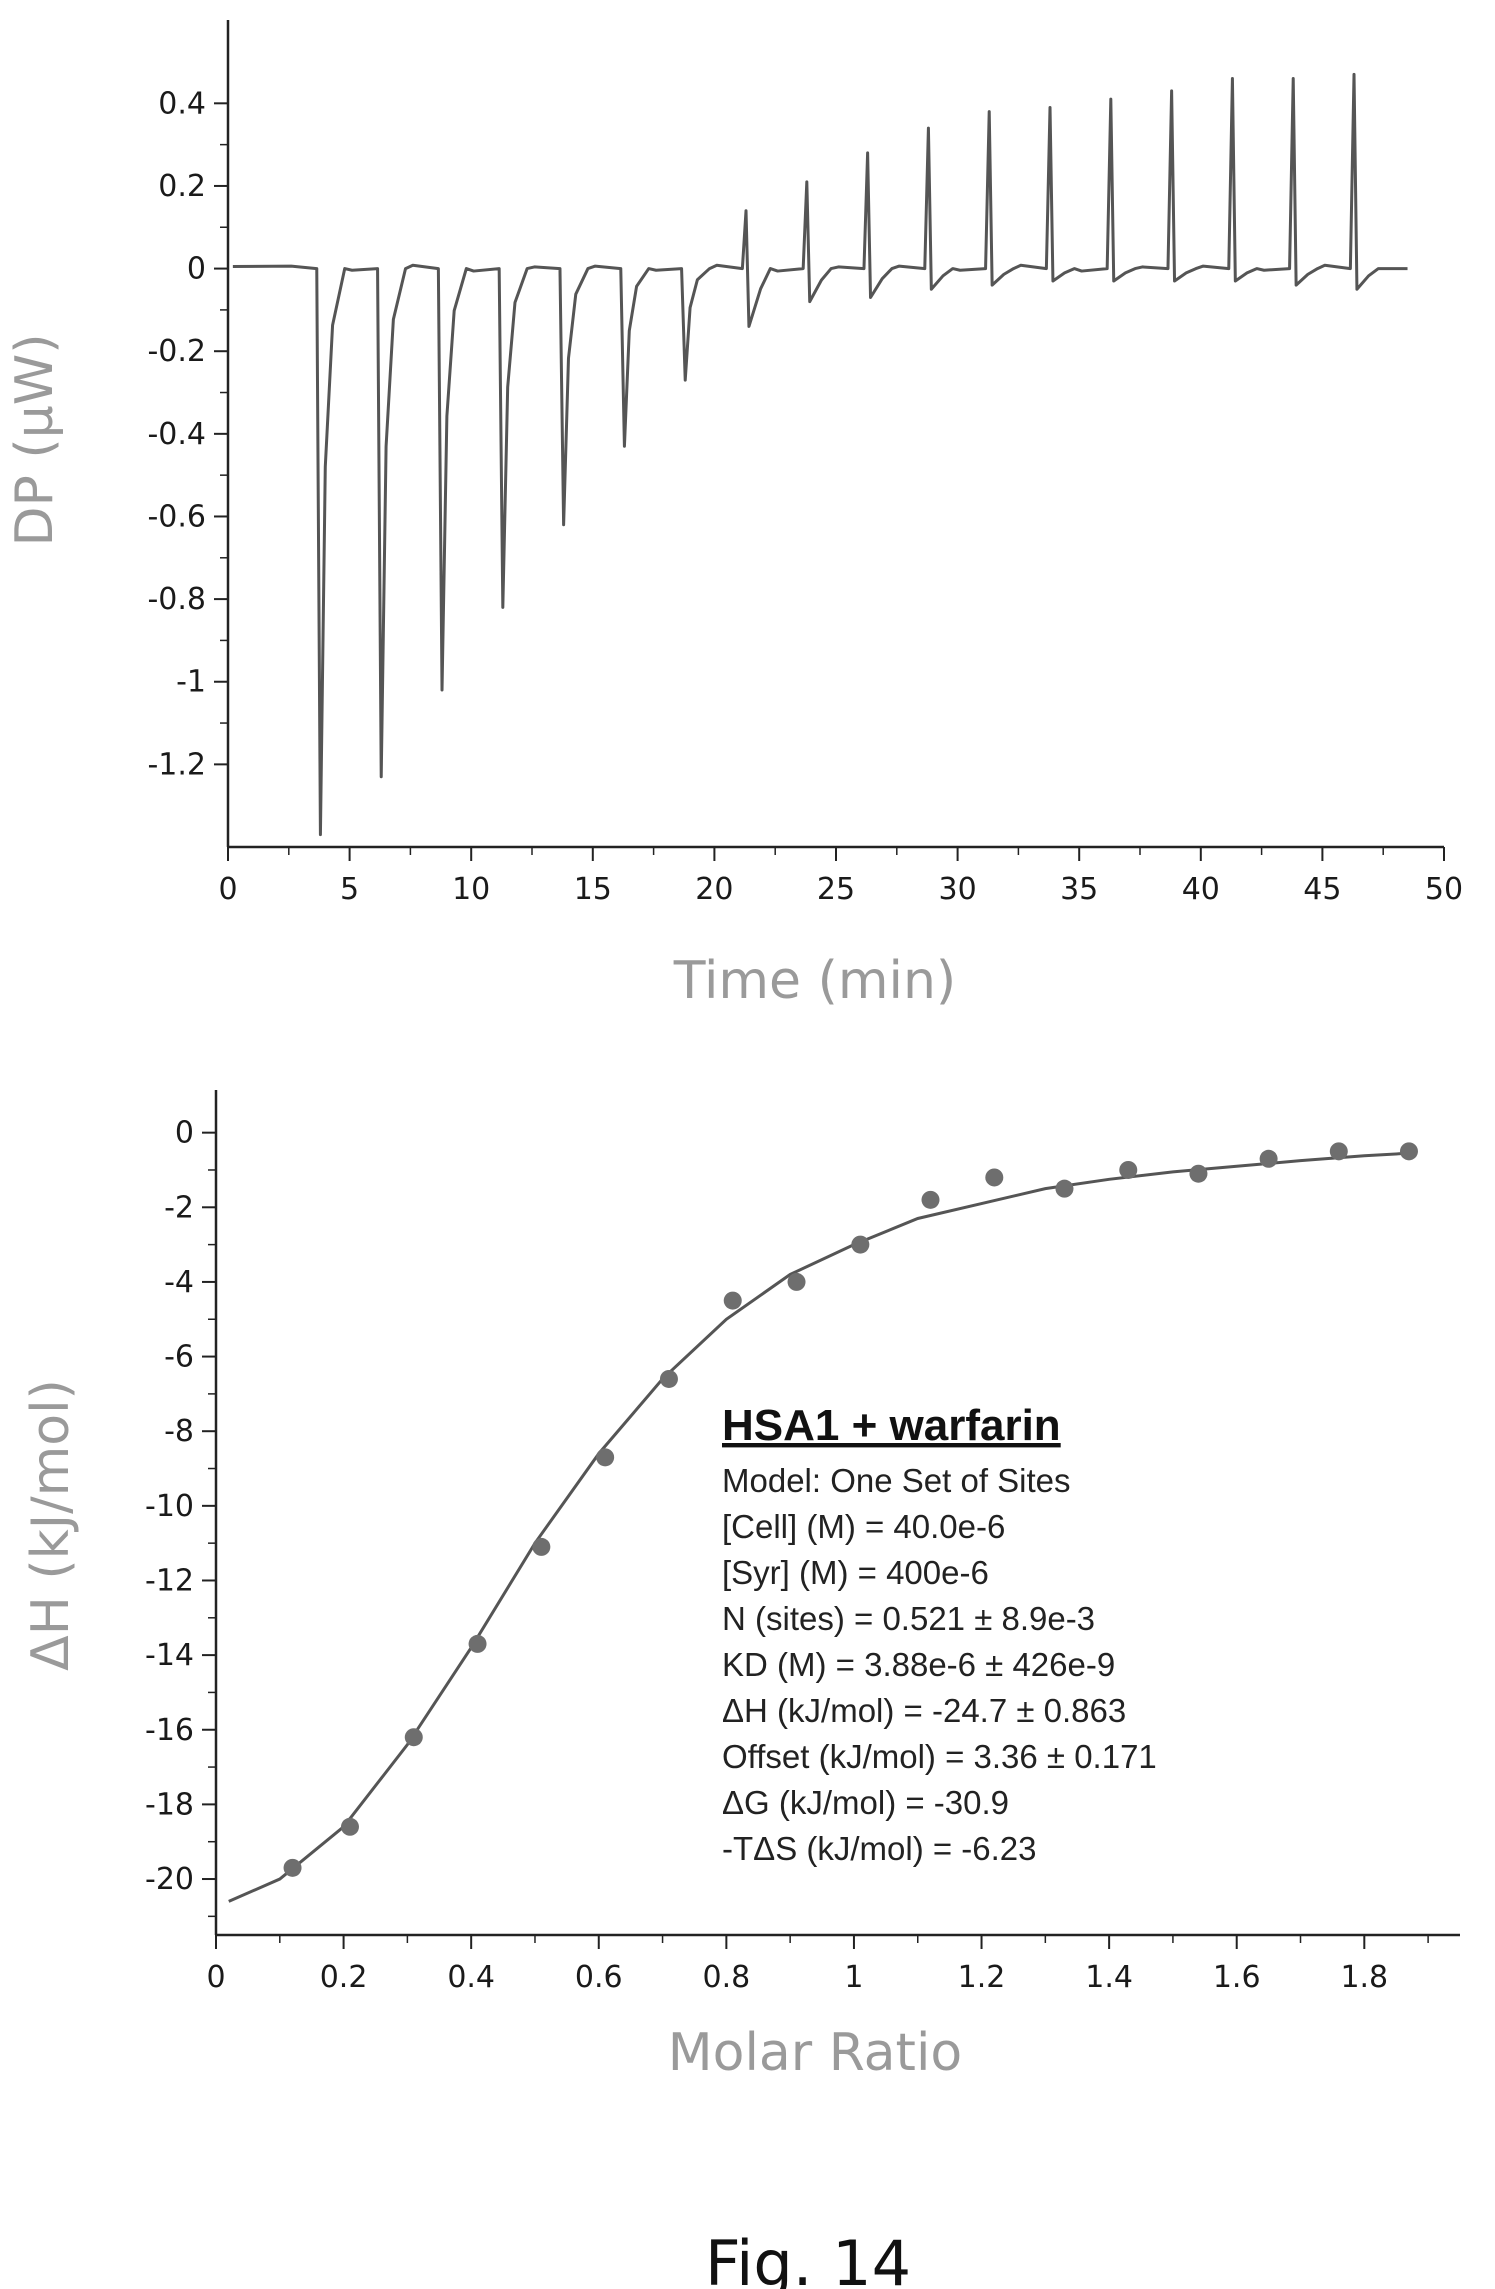  I want to click on isotherm-y-tick-label: -2, so click(179, 1207).